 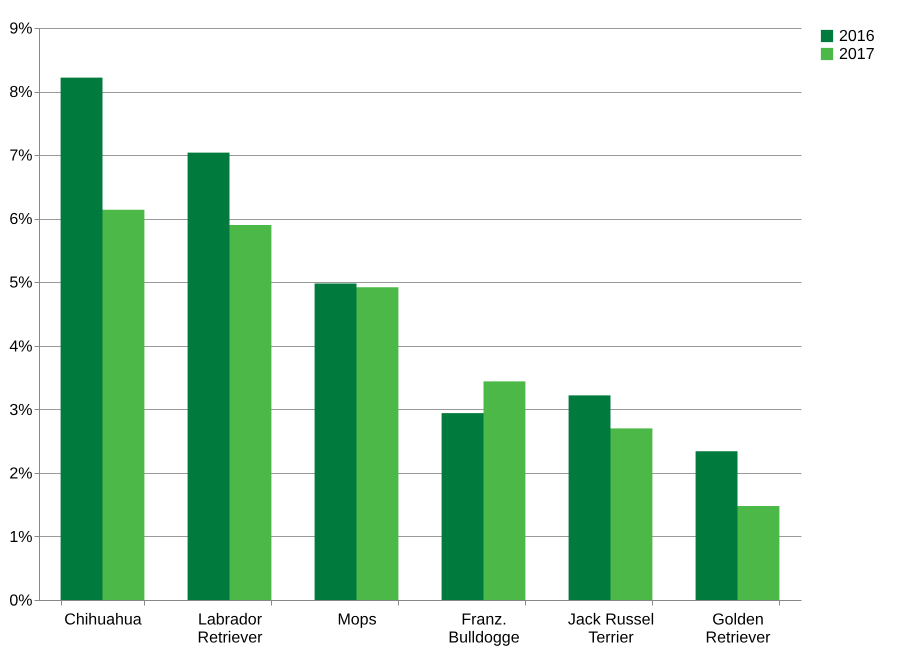 I want to click on y-tick-label: 0%, so click(x=20, y=601).